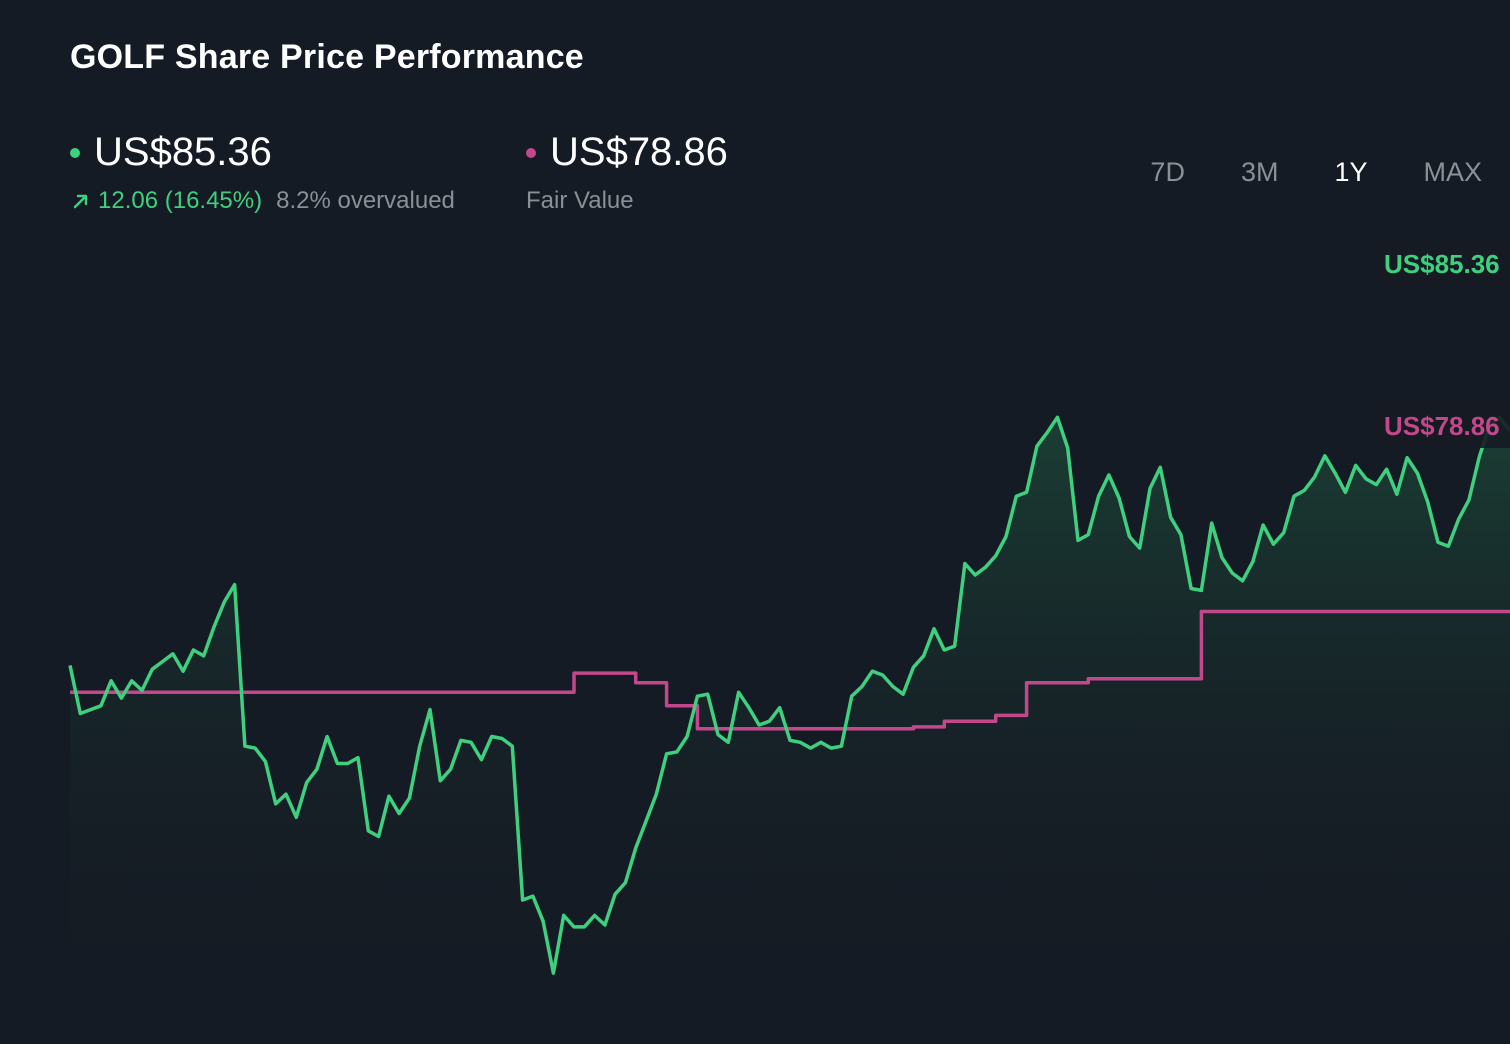 This screenshot has height=1044, width=1510. I want to click on period-3m: 3M, so click(1259, 172).